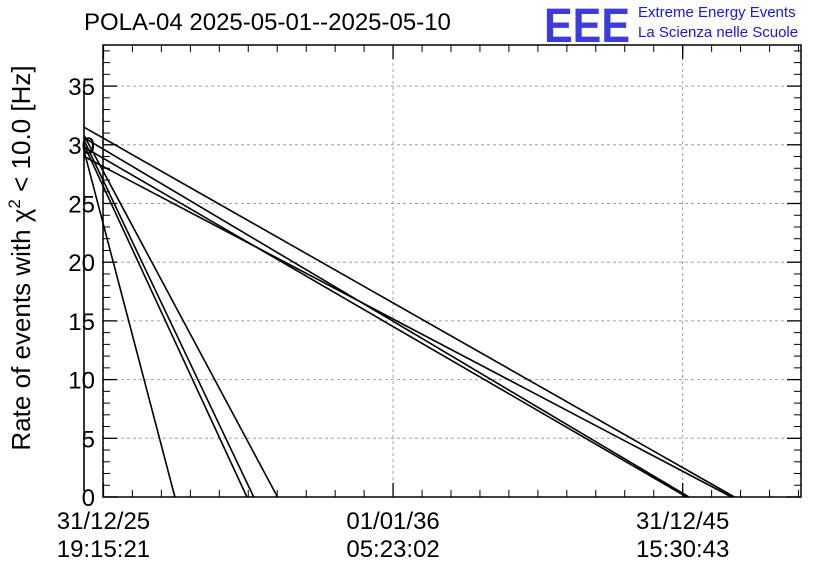 This screenshot has height=572, width=836. What do you see at coordinates (81, 322) in the screenshot?
I see `y-tick-label: 15` at bounding box center [81, 322].